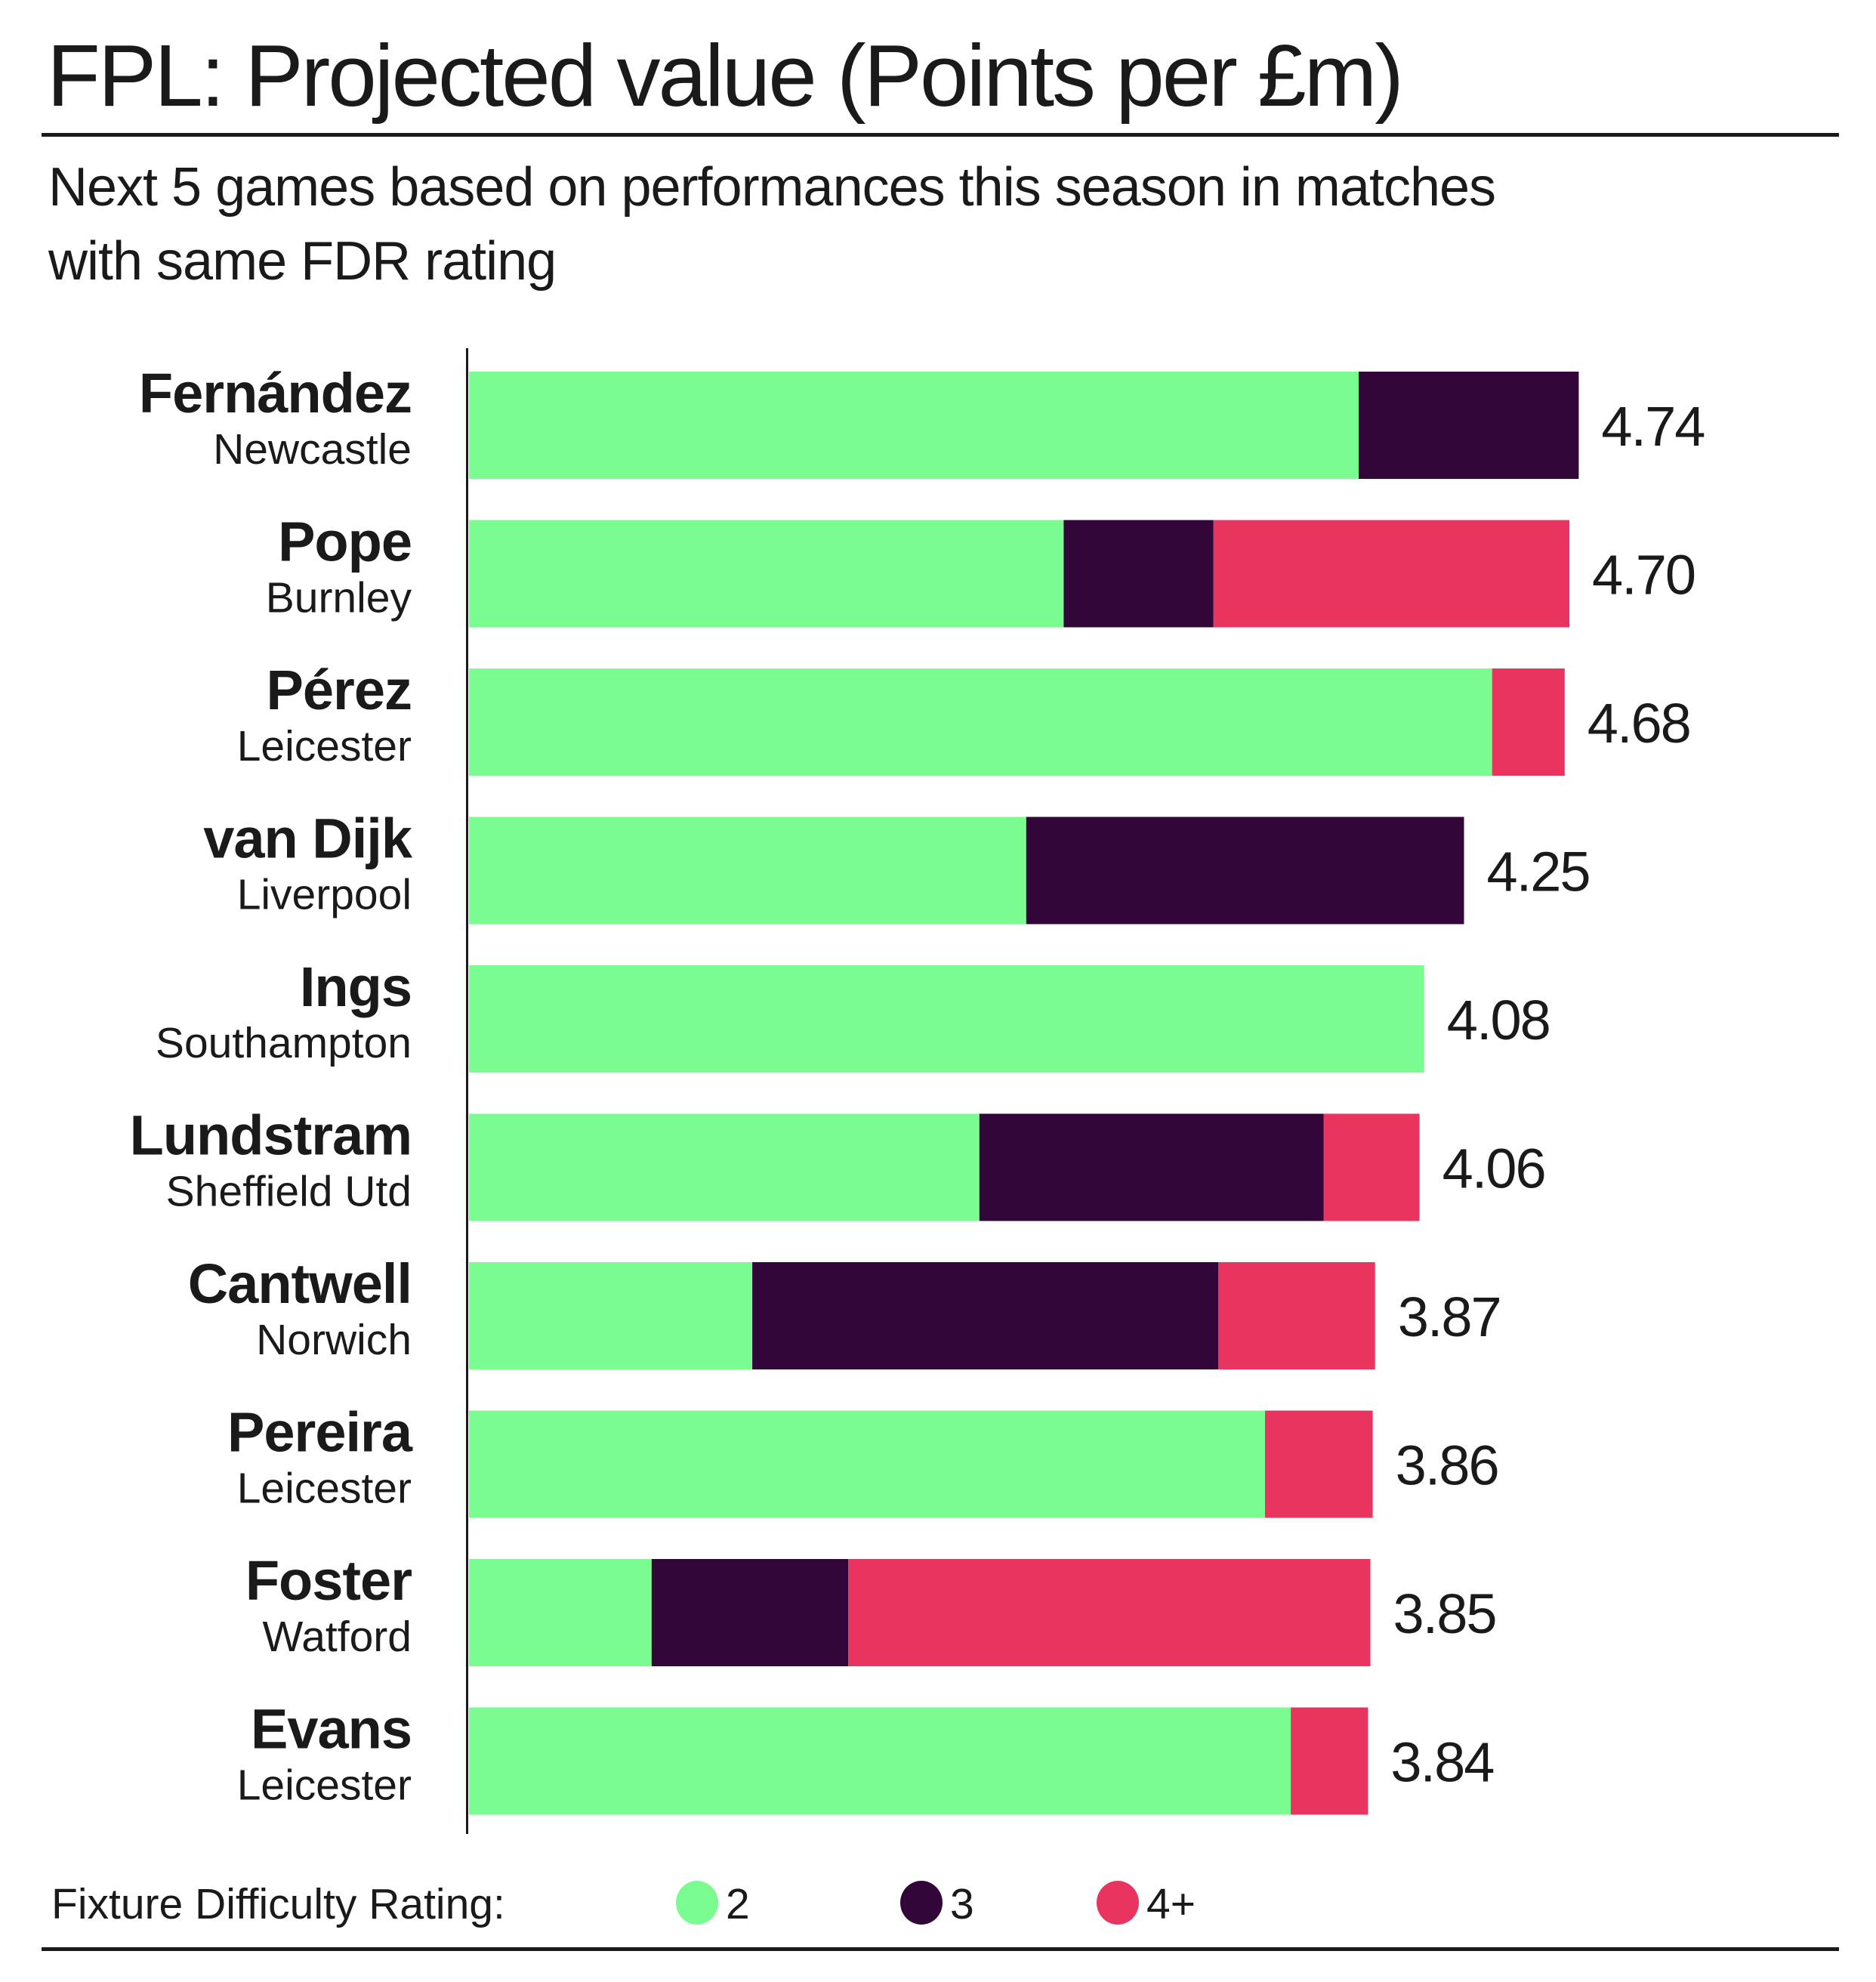  Describe the element at coordinates (623, 1904) in the screenshot. I see `legend: Fixture Difficulty Rating: 2 3 4+` at that location.